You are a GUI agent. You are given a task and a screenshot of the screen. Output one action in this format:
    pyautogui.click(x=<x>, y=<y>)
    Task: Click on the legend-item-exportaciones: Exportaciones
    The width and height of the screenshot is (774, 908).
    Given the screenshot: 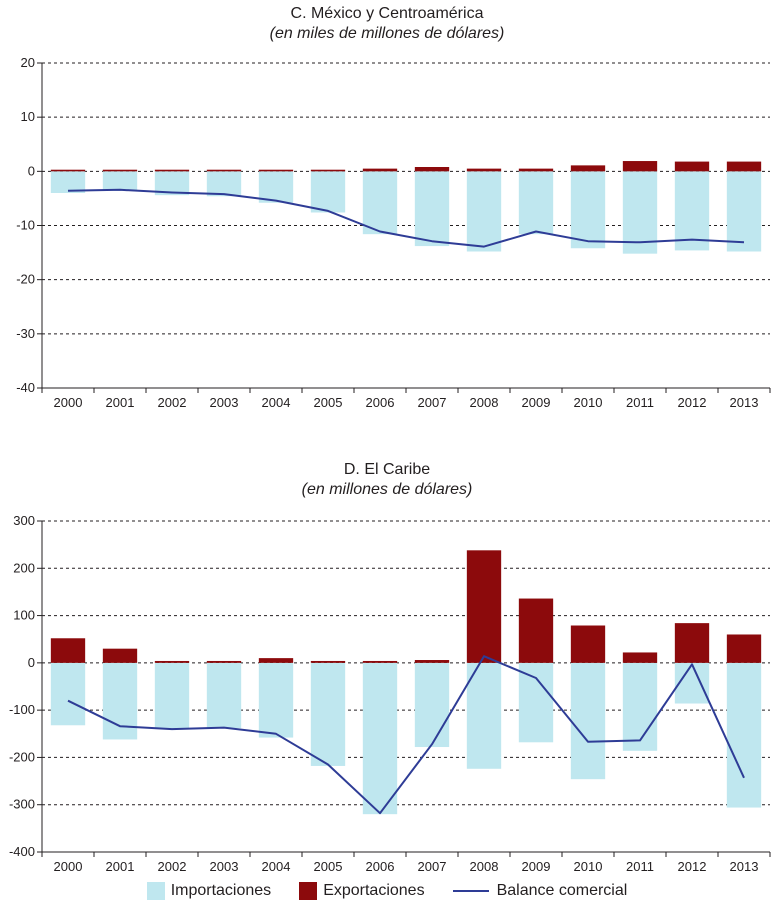 What is the action you would take?
    pyautogui.click(x=362, y=891)
    